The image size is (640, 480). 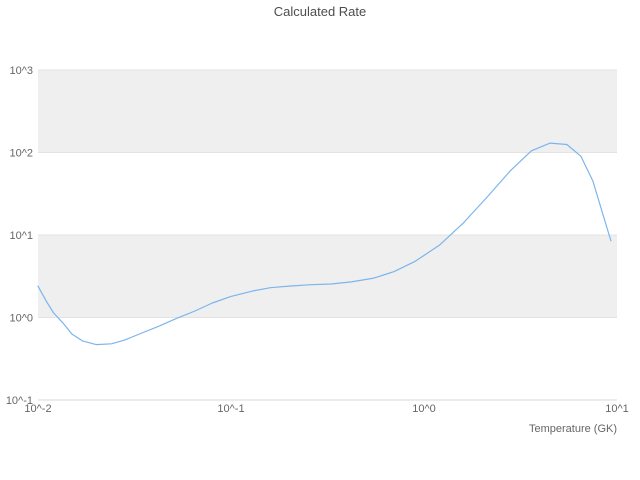 I want to click on x-axis-title: Temperature (GK), so click(x=573, y=429).